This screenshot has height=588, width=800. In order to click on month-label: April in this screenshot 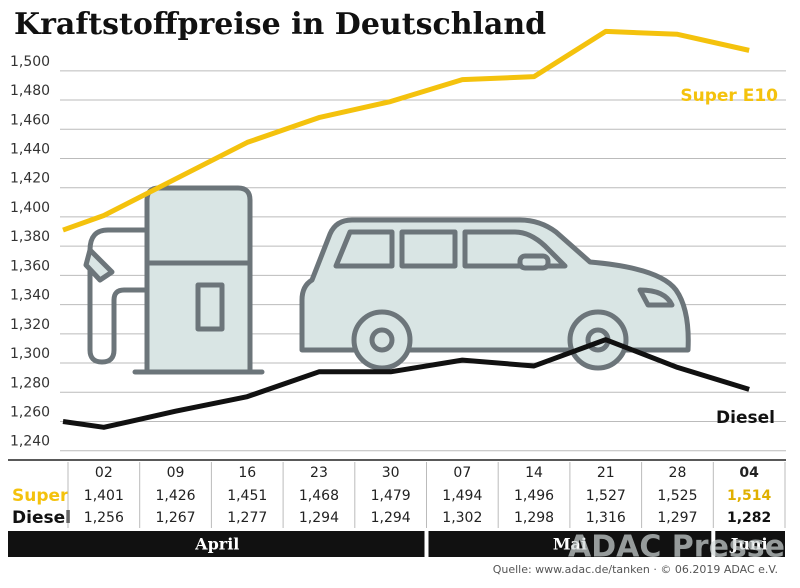, I will do `click(216, 544)`.